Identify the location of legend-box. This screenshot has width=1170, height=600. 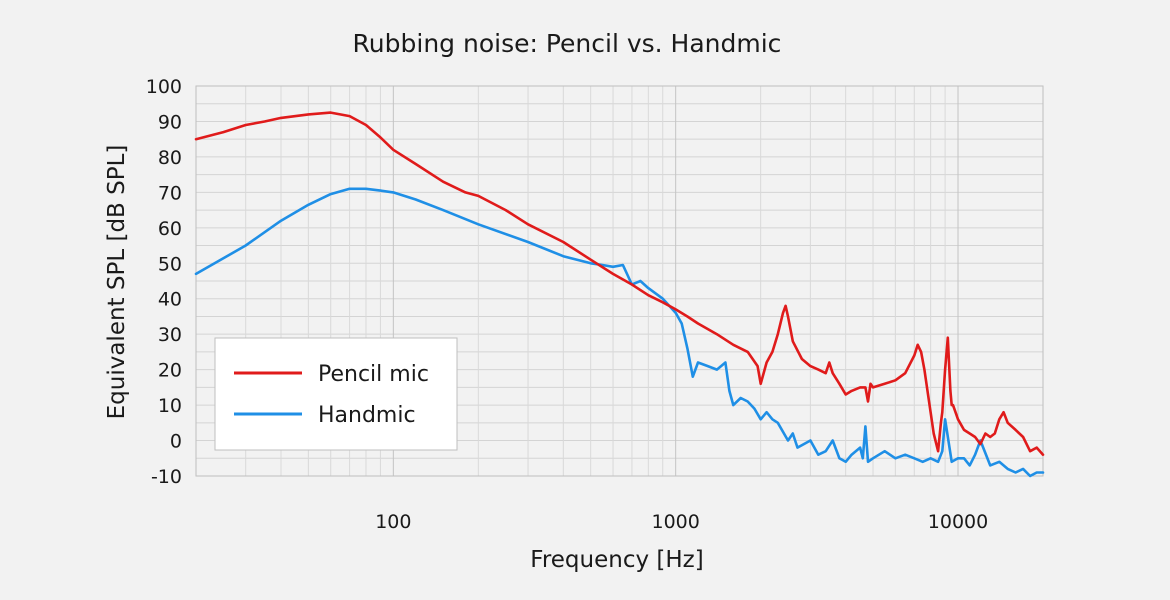
(336, 394).